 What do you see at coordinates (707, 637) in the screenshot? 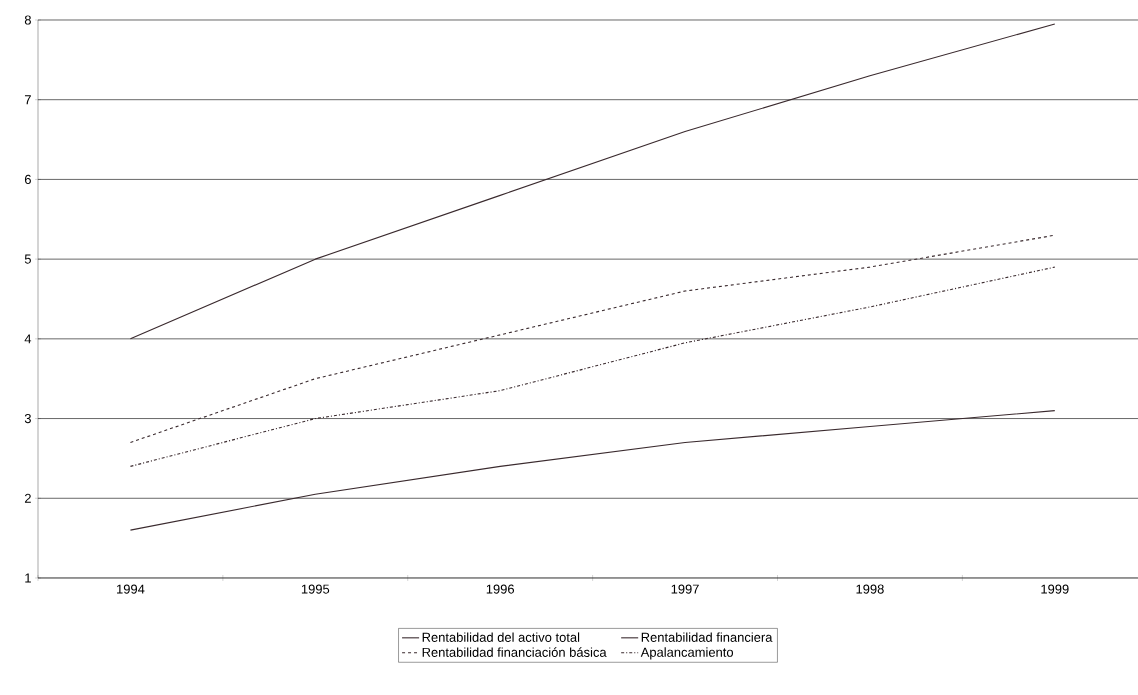
I see `legend-label: Rentabilidad financiera` at bounding box center [707, 637].